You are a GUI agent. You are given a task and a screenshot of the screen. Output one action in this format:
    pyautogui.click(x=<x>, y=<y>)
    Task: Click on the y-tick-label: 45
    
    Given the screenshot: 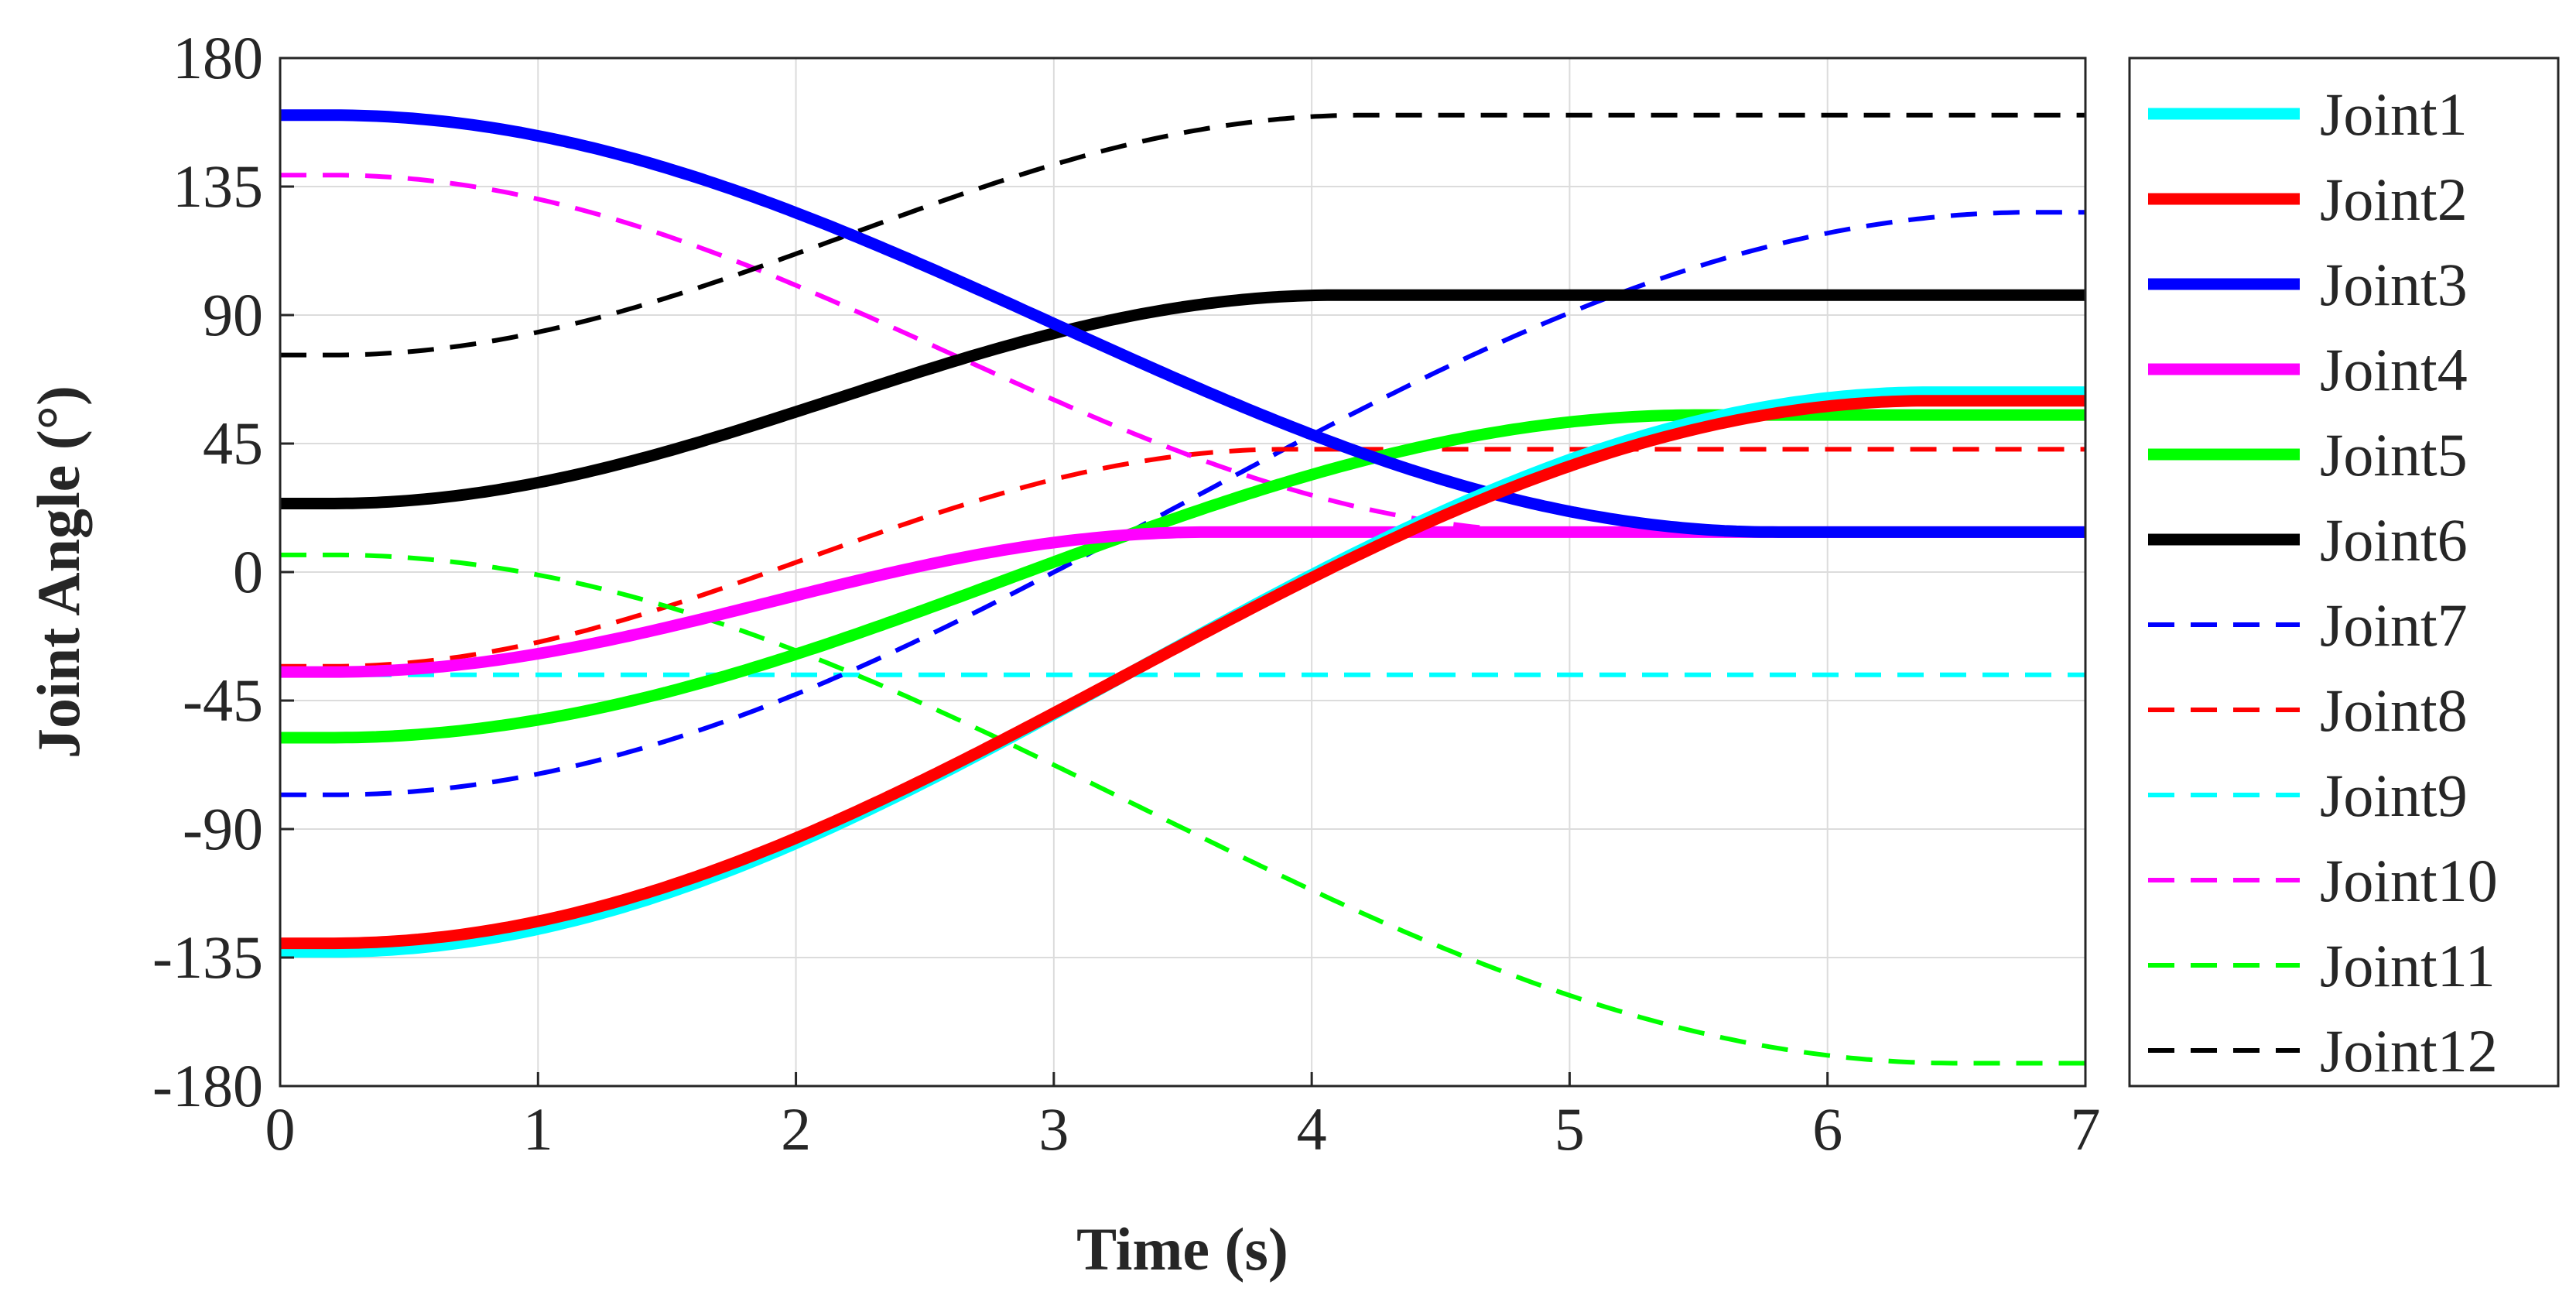 What is the action you would take?
    pyautogui.click(x=233, y=443)
    